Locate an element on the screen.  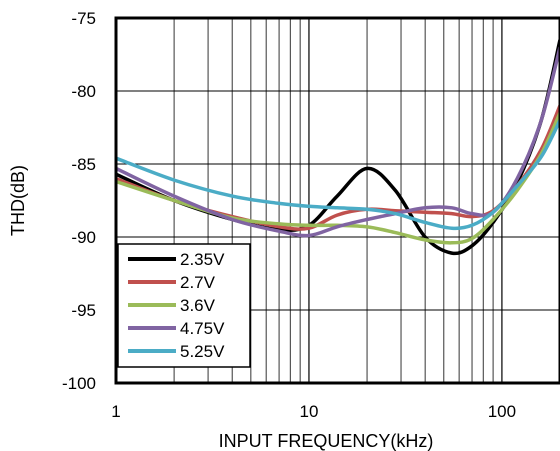
x-tick-label: 10 is located at coordinates (308, 411).